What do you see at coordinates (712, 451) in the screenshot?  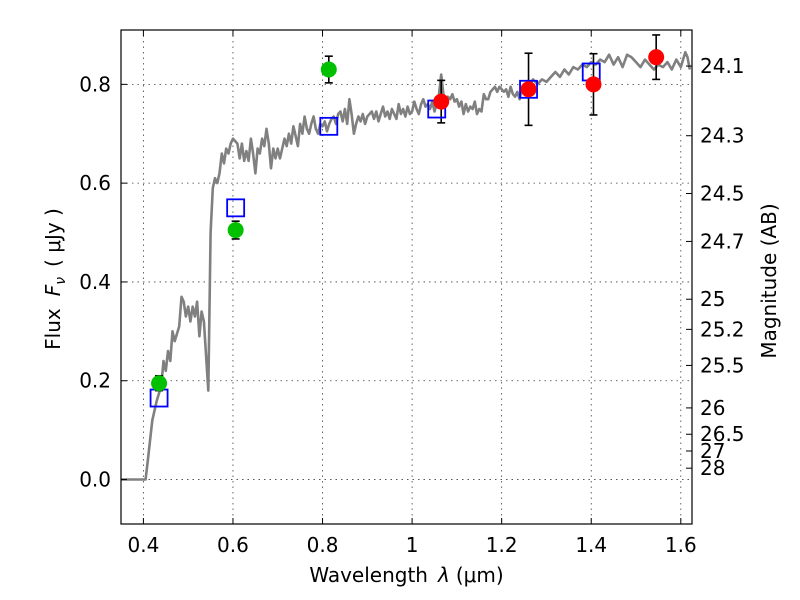 I see `mag-tick-label: 27` at bounding box center [712, 451].